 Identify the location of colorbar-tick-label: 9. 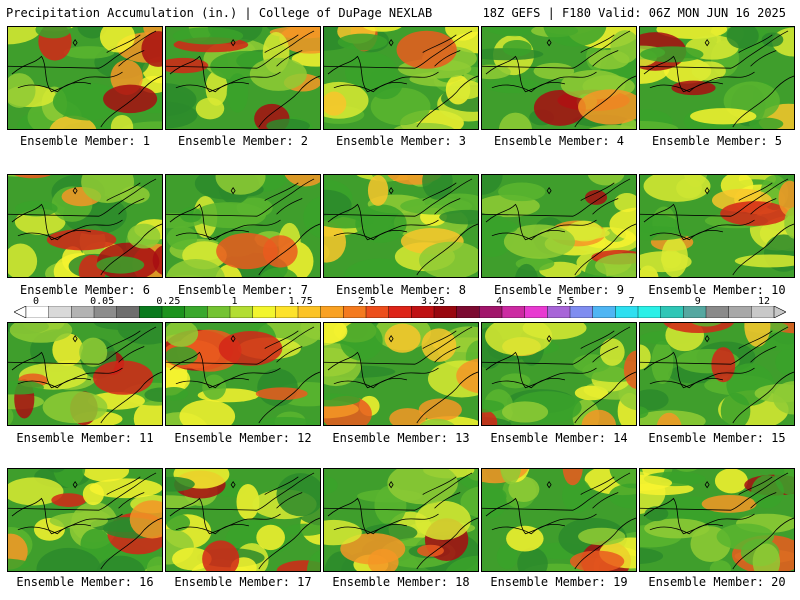
(697, 301).